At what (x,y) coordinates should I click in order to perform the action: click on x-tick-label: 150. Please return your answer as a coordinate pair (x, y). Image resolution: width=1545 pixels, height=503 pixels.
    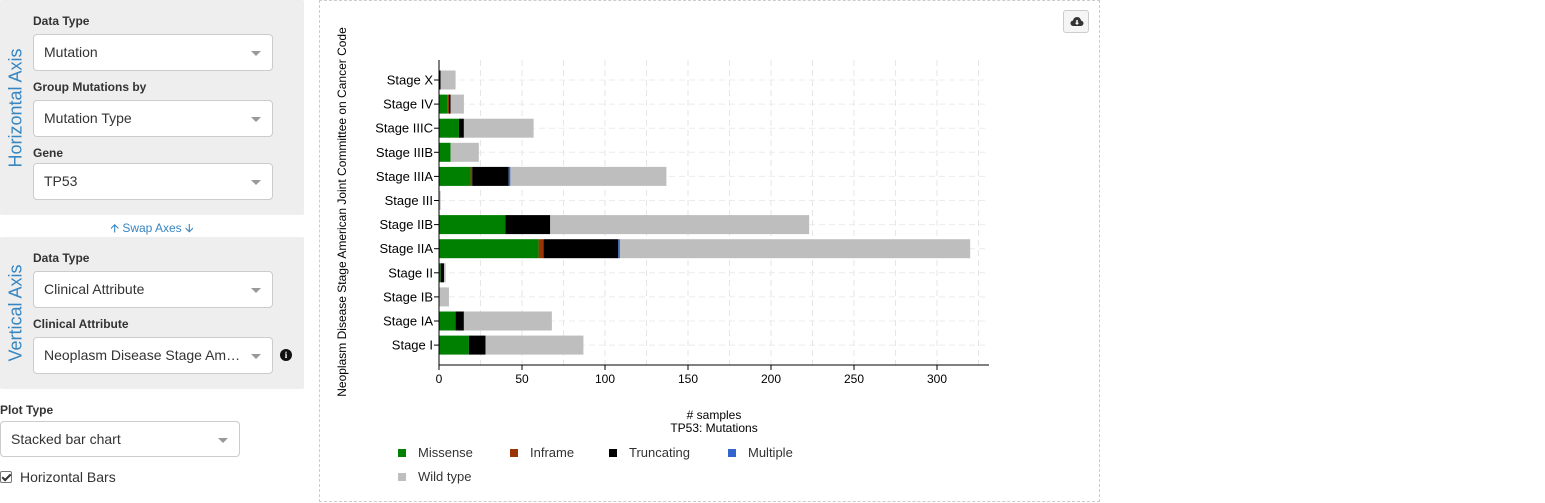
    Looking at the image, I should click on (688, 379).